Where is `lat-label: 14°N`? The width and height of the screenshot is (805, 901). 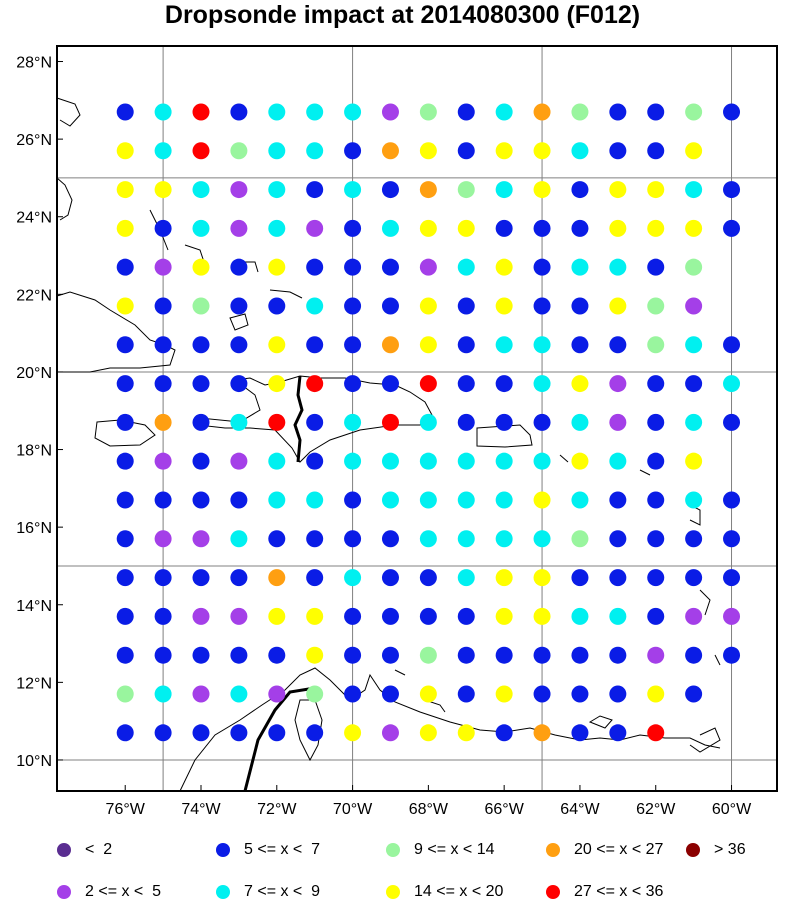 lat-label: 14°N is located at coordinates (34, 606).